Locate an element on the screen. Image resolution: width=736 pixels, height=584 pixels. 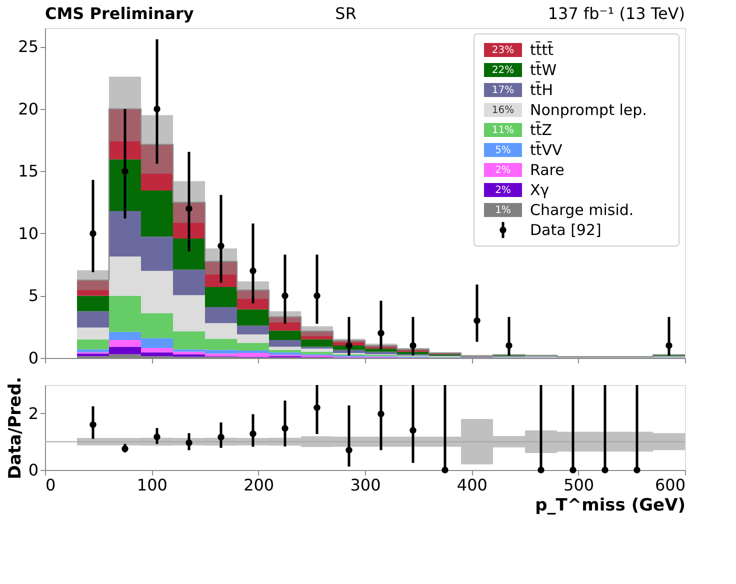
y-tick-label: 25 is located at coordinates (28, 46).